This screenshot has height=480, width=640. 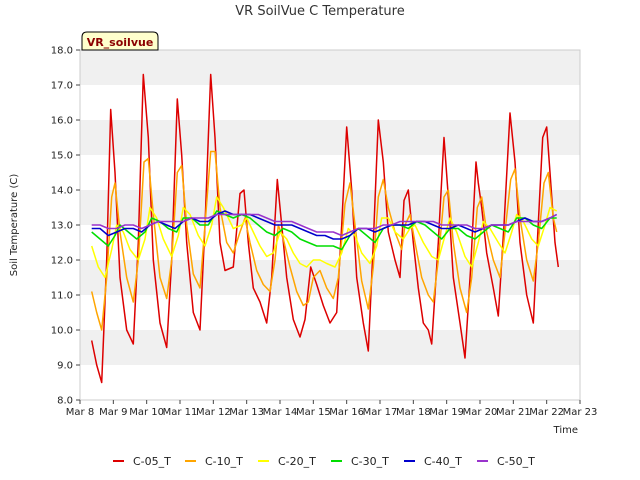 What do you see at coordinates (446, 412) in the screenshot?
I see `x-tick-label: Mar 19` at bounding box center [446, 412].